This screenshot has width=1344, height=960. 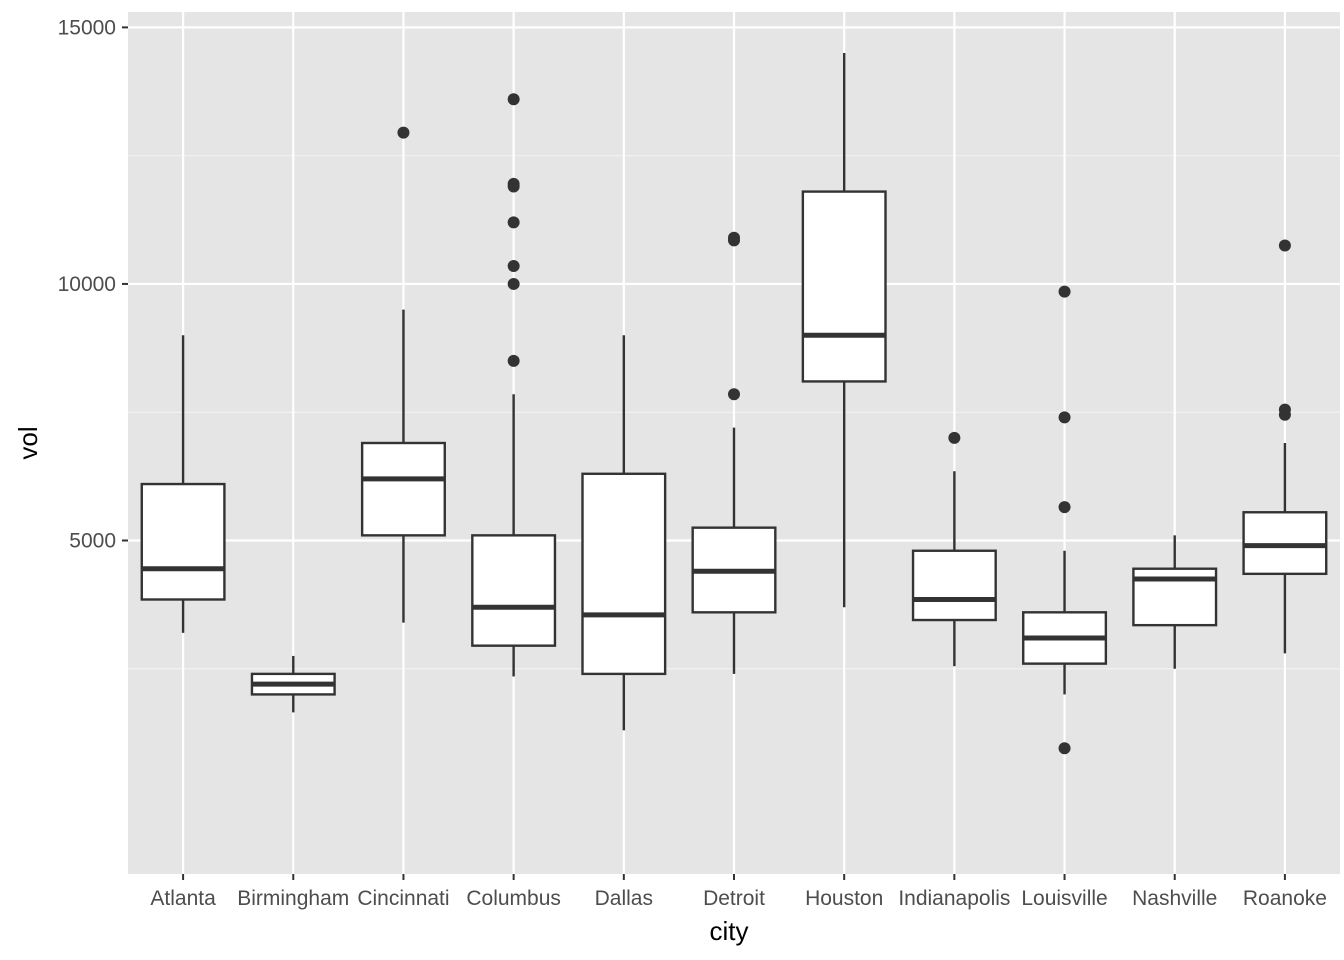 I want to click on box-houston, so click(x=844, y=330).